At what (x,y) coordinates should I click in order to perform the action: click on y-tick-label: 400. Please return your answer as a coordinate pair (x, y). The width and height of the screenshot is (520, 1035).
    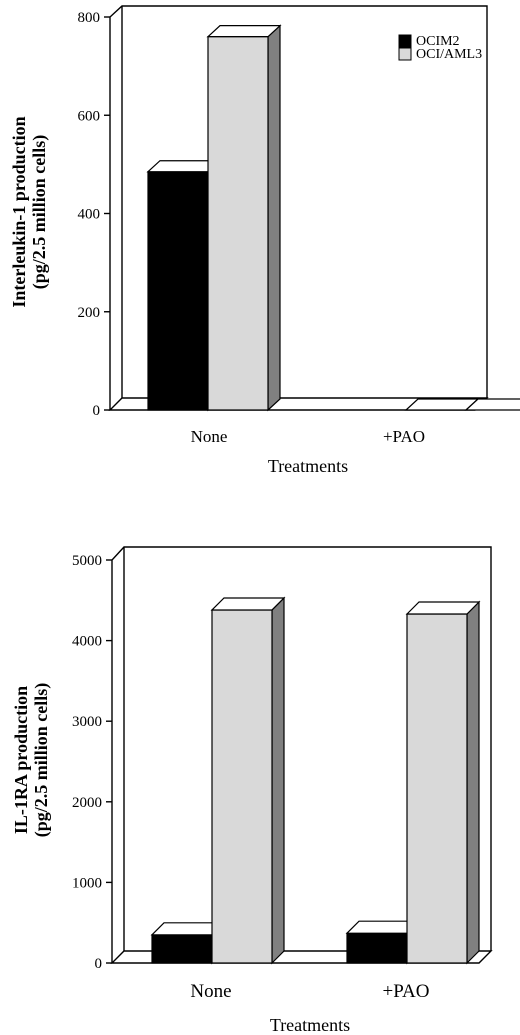
    Looking at the image, I should click on (89, 215).